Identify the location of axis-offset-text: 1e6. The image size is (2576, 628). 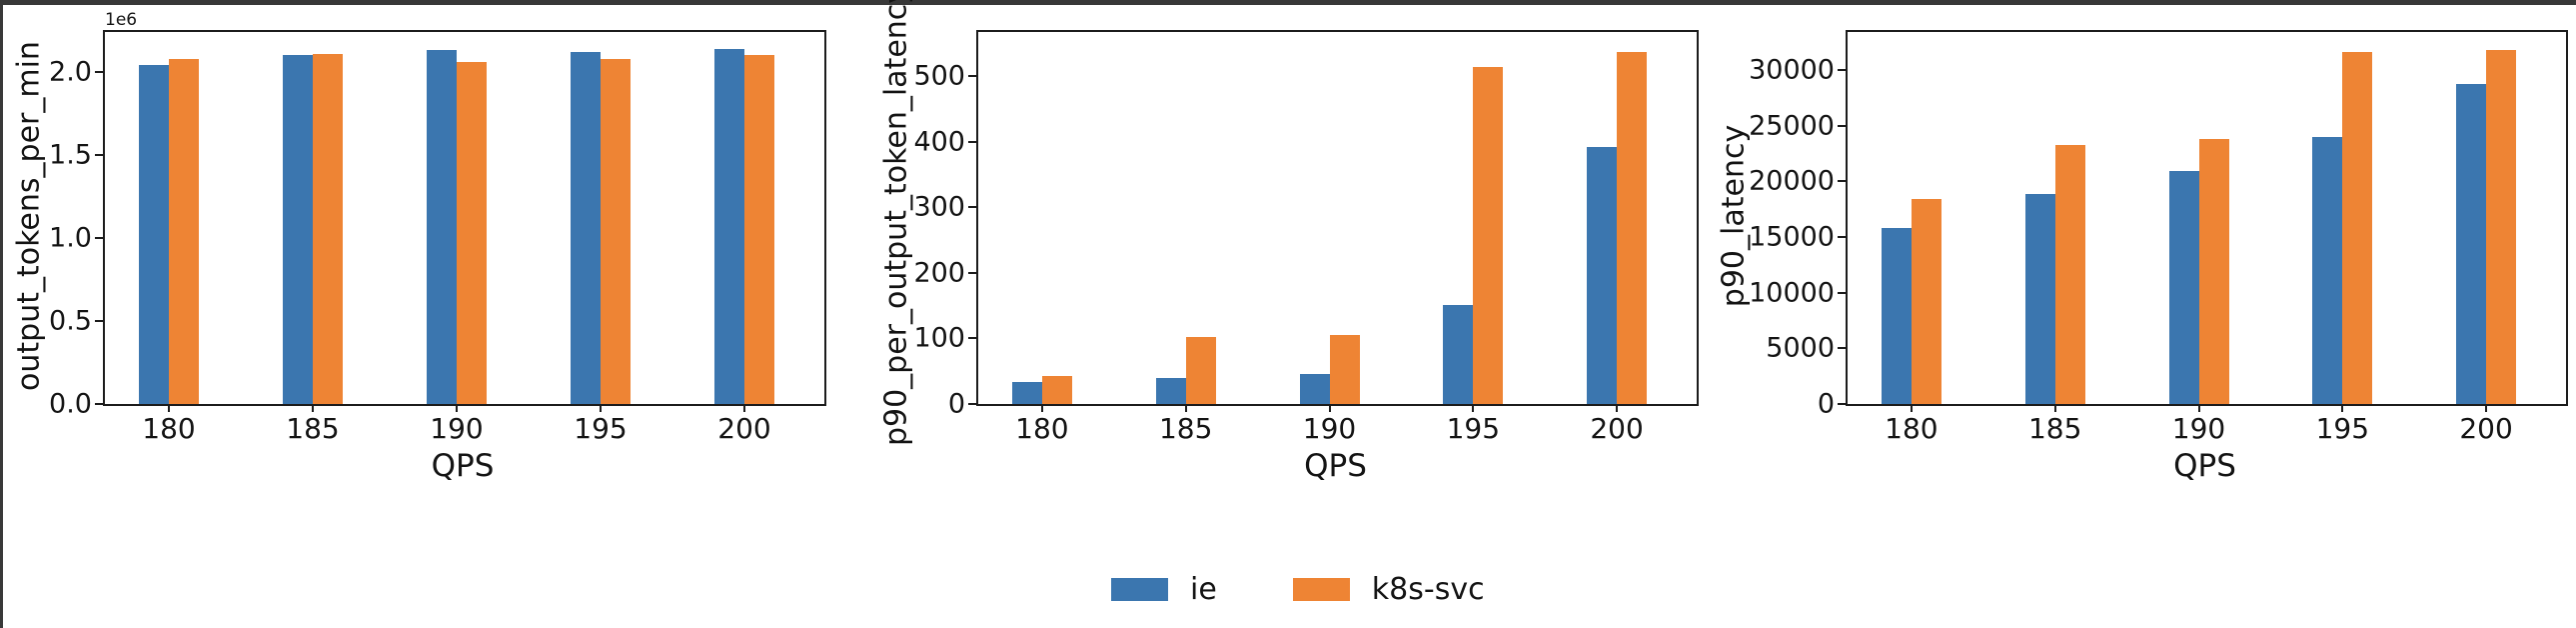
(121, 20).